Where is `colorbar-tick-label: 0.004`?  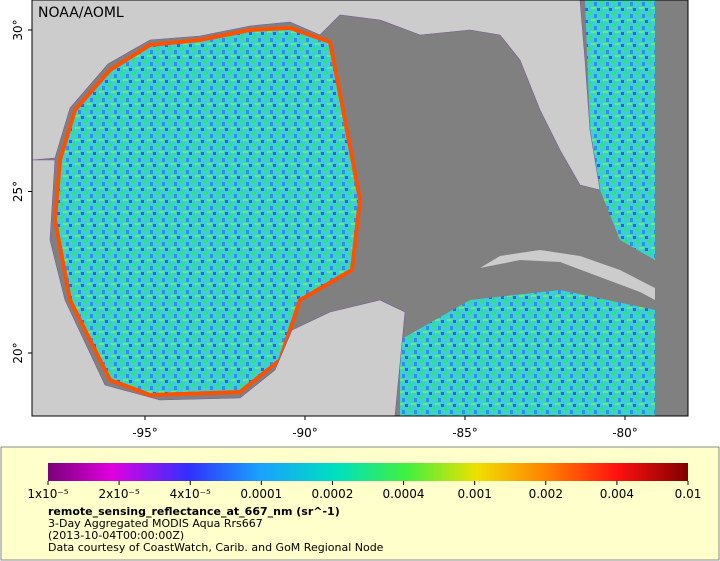
colorbar-tick-label: 0.004 is located at coordinates (617, 494).